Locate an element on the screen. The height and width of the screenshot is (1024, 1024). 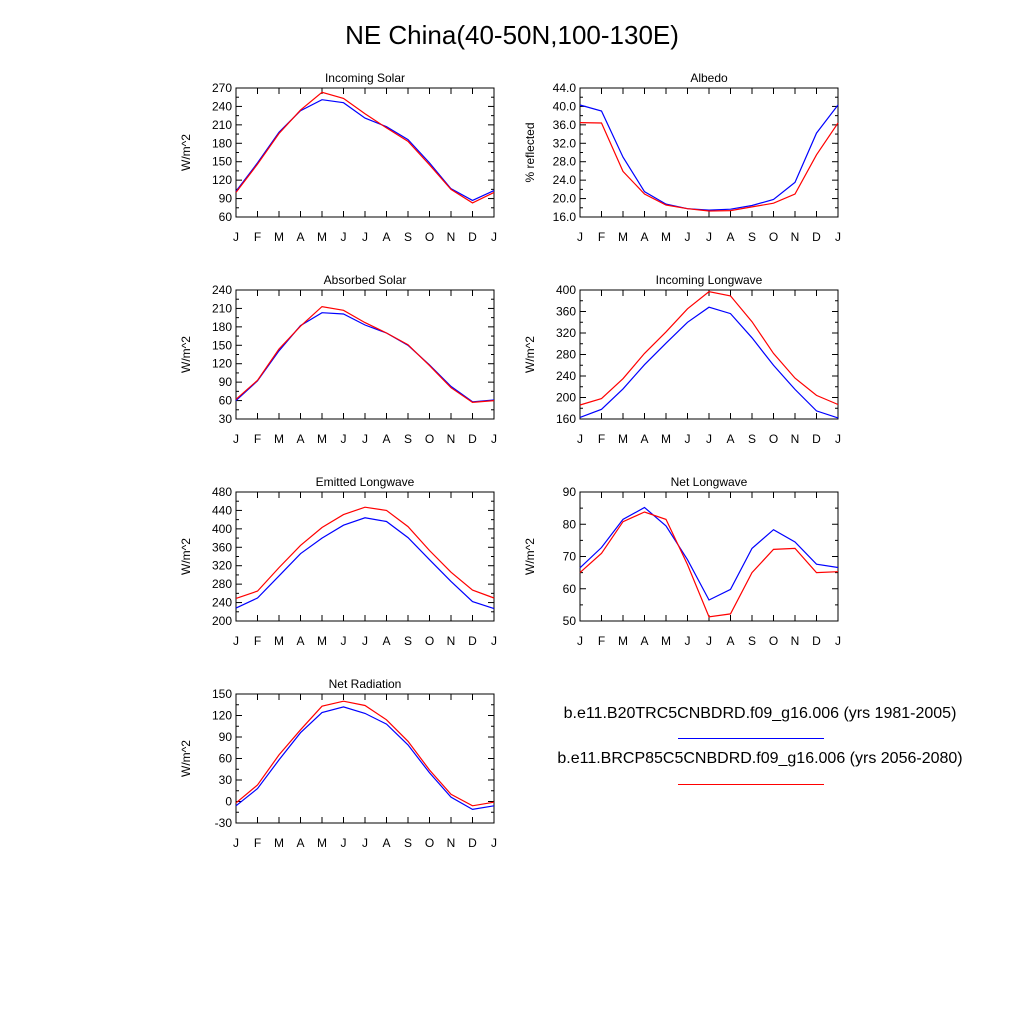
y-tick-label: 0 is located at coordinates (228, 802).